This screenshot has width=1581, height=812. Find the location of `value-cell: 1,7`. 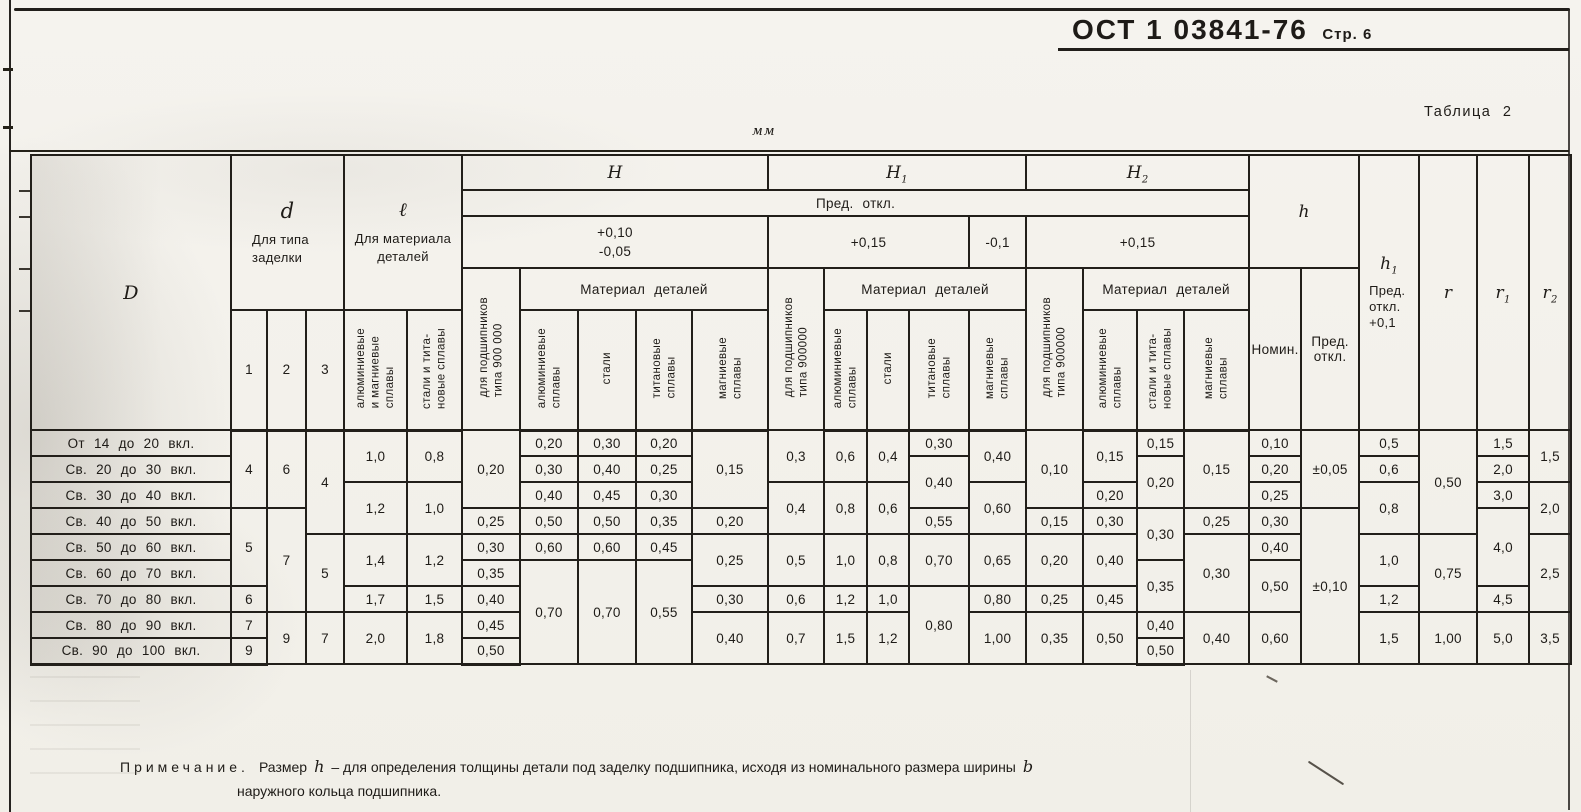

value-cell: 1,7 is located at coordinates (375, 599).